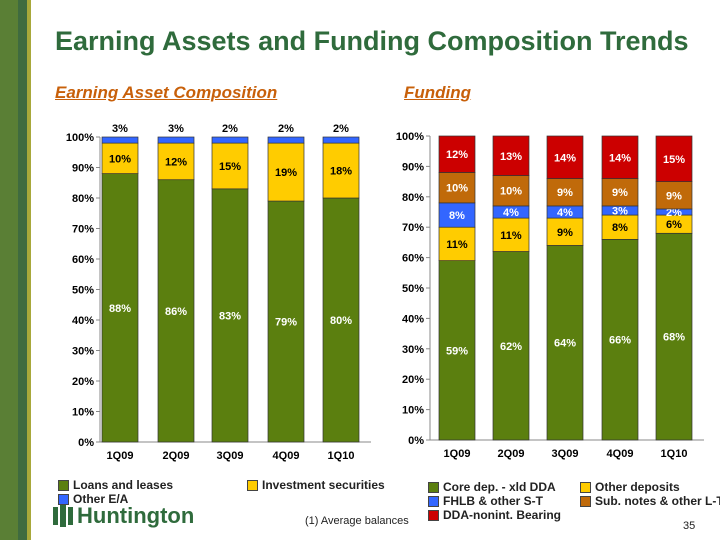  Describe the element at coordinates (86, 443) in the screenshot. I see `y-tick-label: 0%` at that location.